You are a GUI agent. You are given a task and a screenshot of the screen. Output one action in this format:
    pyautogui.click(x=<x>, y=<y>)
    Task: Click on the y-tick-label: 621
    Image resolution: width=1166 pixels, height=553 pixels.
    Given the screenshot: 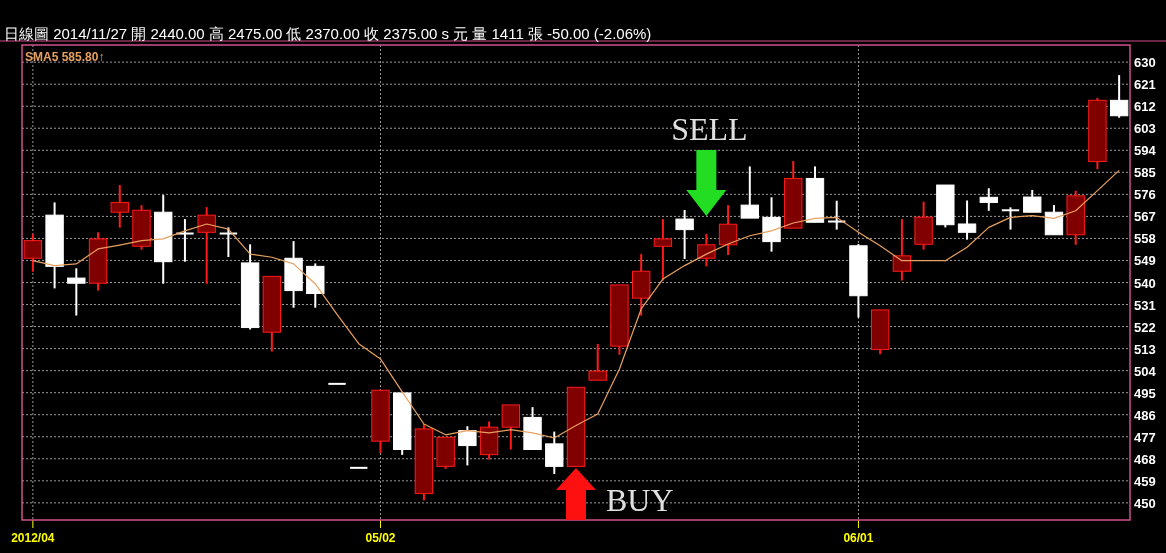 What is the action you would take?
    pyautogui.click(x=1145, y=85)
    